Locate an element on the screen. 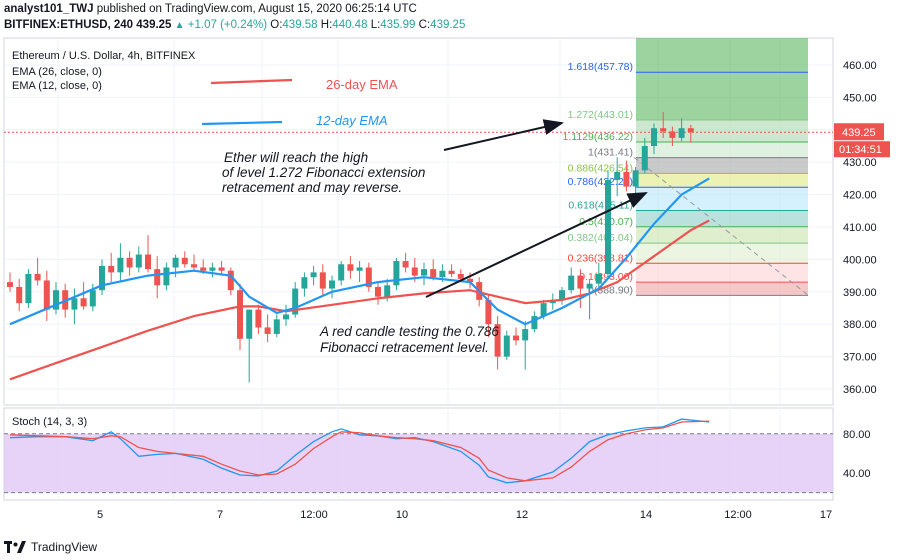 The height and width of the screenshot is (560, 900). y-tick-label: 400.00 is located at coordinates (860, 260).